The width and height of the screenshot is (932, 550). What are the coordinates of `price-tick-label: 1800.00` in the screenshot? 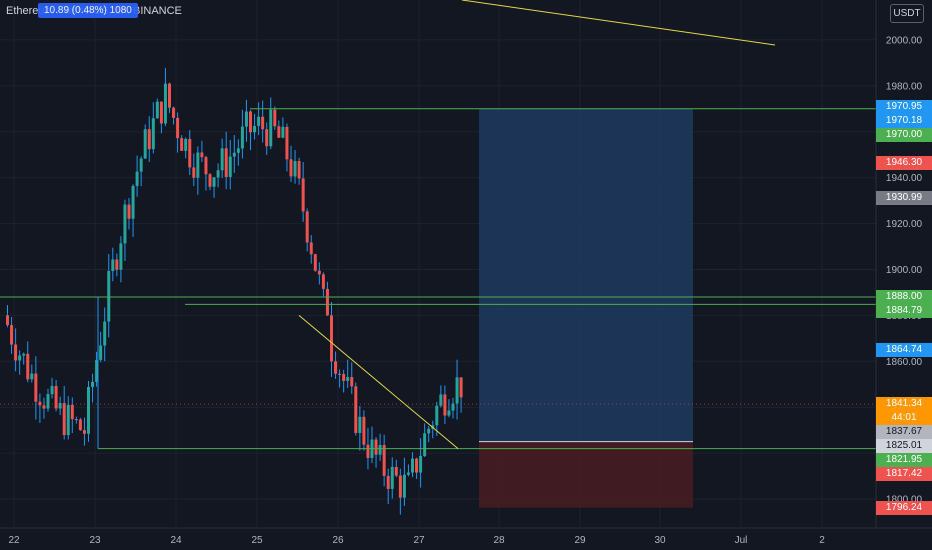 It's located at (904, 500).